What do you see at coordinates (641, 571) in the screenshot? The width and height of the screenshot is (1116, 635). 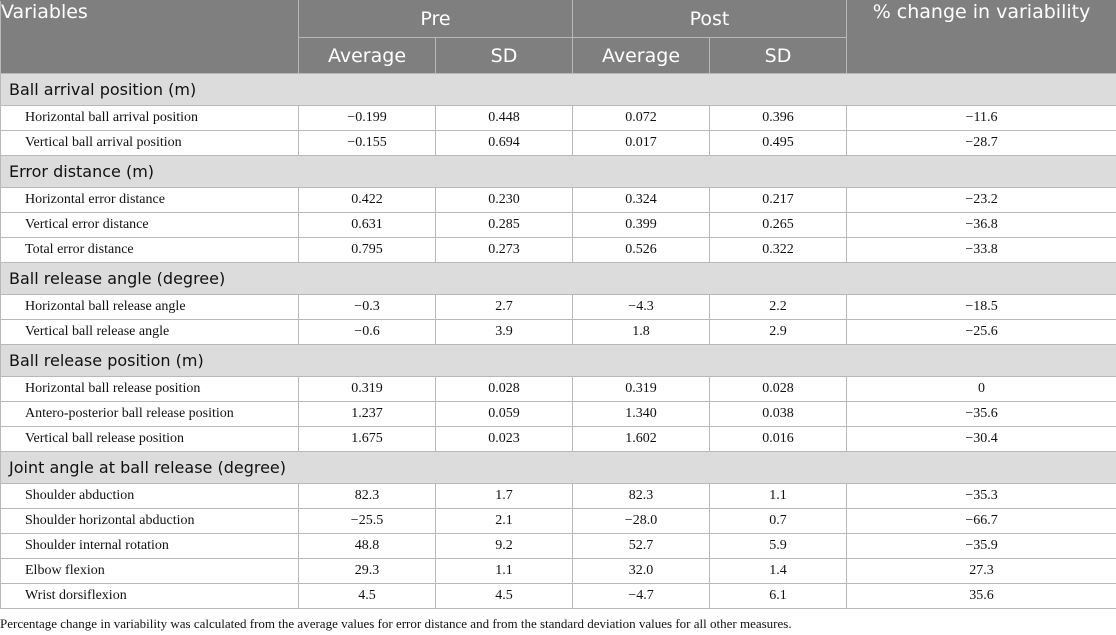 I see `post-average-cell: 32.0` at bounding box center [641, 571].